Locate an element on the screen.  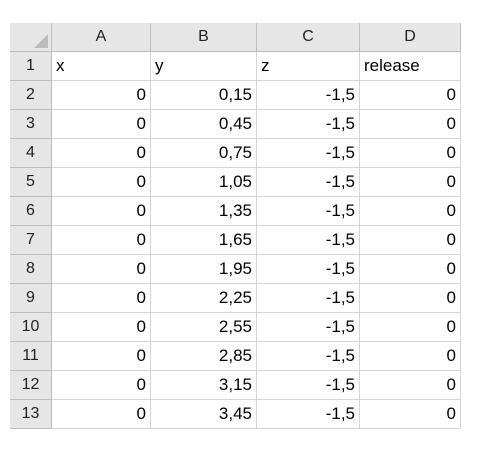
cell-B10: 2,55 is located at coordinates (203, 327).